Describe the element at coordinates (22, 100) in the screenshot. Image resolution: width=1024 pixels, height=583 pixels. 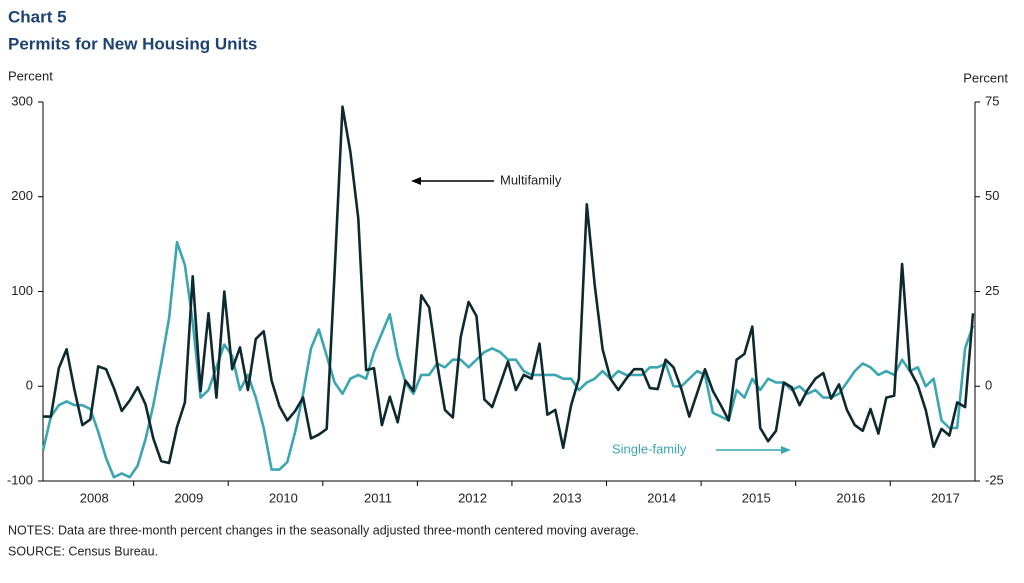
I see `y-tick-label: 300` at that location.